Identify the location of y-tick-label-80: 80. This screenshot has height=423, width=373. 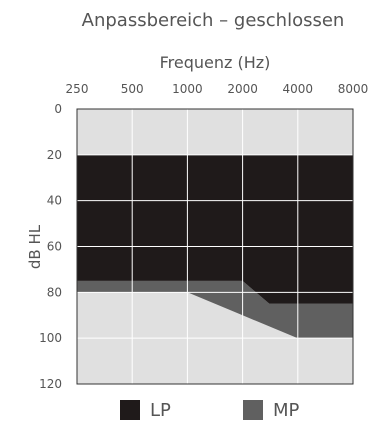
(54, 292).